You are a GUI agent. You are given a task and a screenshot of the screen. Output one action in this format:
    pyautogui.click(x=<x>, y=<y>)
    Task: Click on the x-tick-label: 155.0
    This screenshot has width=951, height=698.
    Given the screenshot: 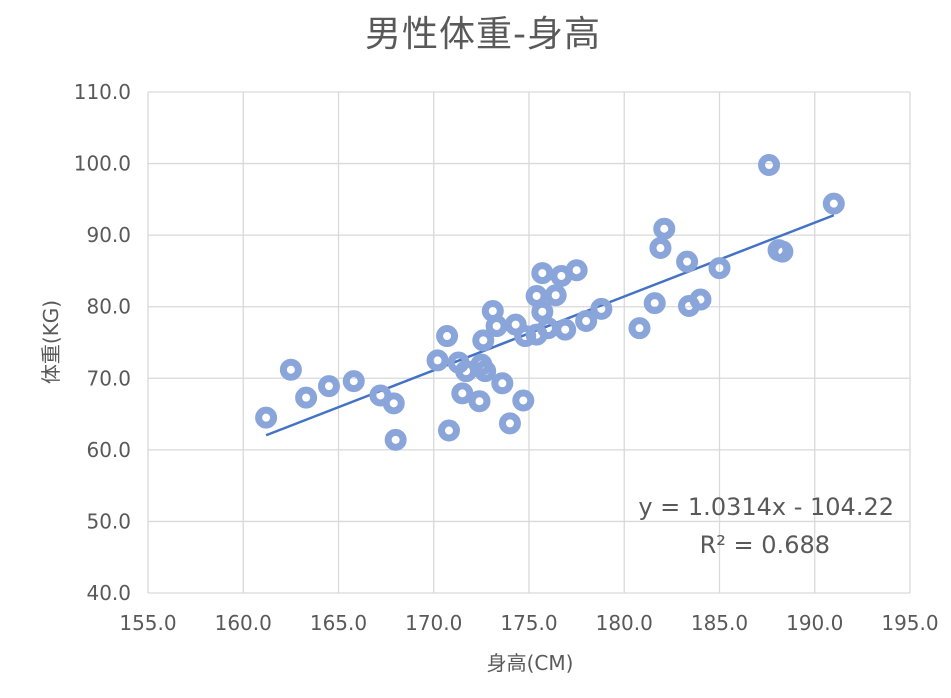 What is the action you would take?
    pyautogui.click(x=147, y=623)
    